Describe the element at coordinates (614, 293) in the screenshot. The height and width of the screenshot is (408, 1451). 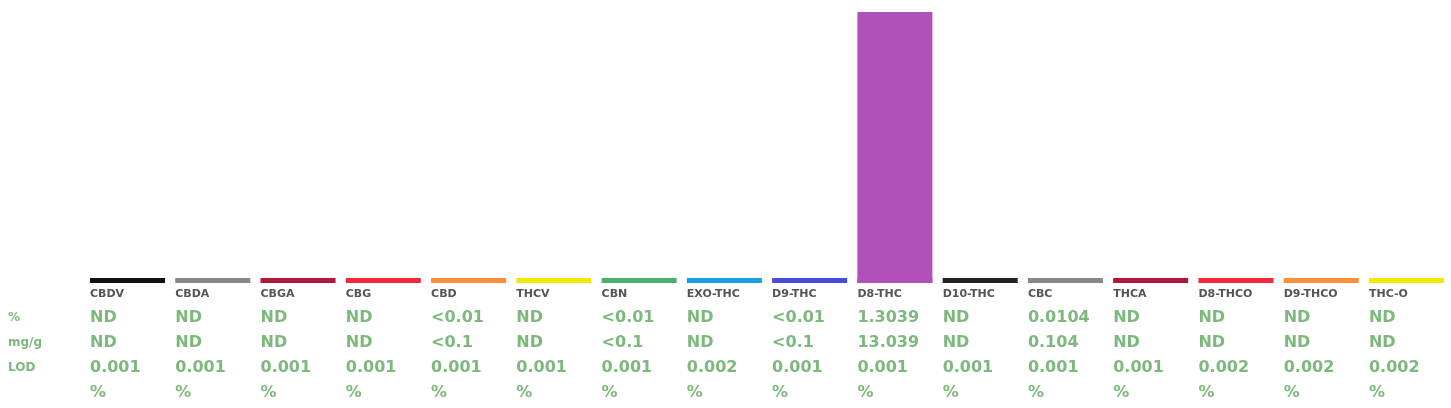
I see `x-tick-label: CBN` at that location.